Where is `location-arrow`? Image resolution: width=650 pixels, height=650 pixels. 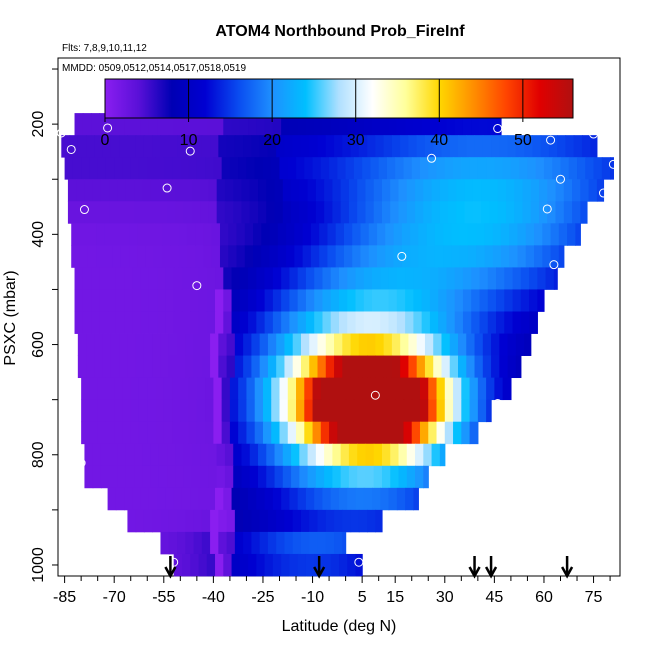
location-arrow is located at coordinates (319, 567).